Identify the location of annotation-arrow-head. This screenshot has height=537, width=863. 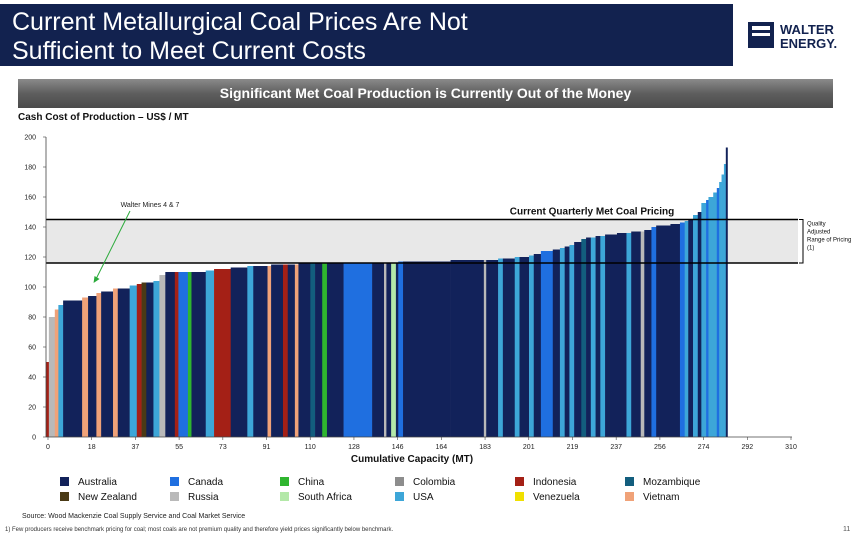
(96, 279).